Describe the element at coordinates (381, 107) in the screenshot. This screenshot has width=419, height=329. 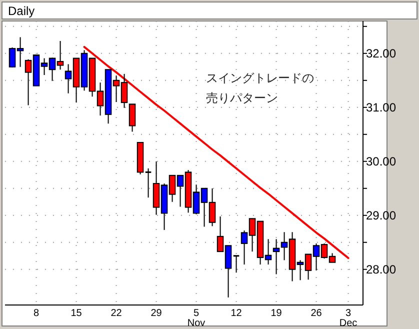
I see `y-tick-label: 31.00` at that location.